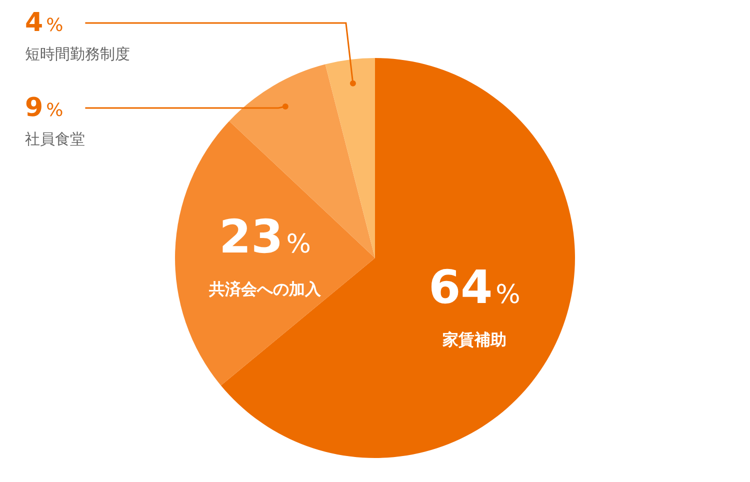  Describe the element at coordinates (474, 339) in the screenshot. I see `slice-label: 家賃補助` at that location.